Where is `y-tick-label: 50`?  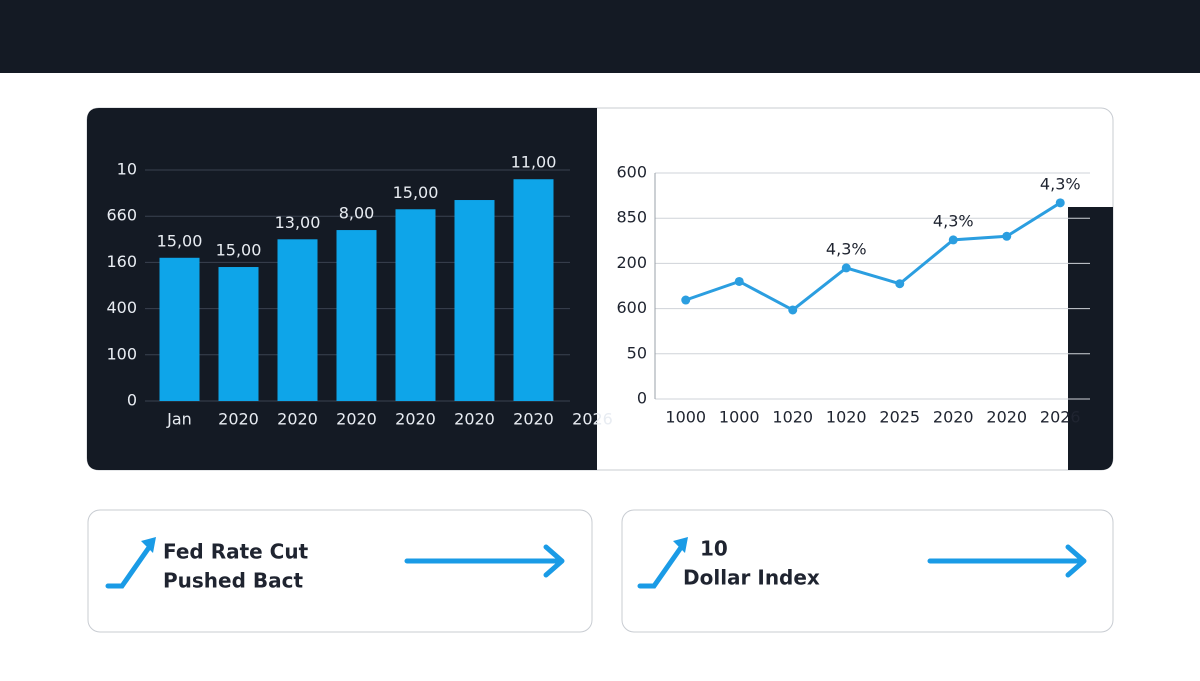
y-tick-label: 50 is located at coordinates (637, 352).